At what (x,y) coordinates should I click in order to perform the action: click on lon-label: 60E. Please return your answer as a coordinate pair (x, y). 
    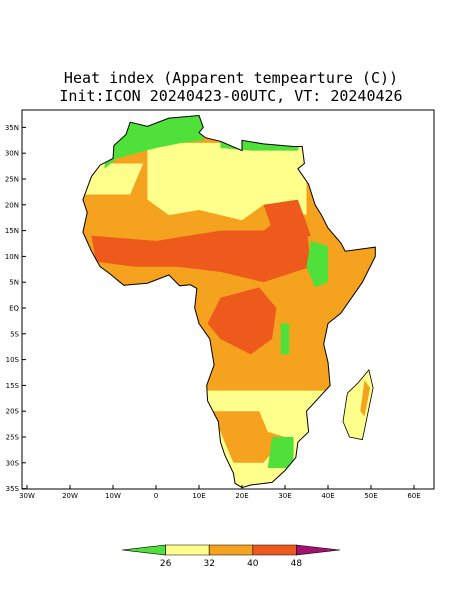
    Looking at the image, I should click on (413, 496).